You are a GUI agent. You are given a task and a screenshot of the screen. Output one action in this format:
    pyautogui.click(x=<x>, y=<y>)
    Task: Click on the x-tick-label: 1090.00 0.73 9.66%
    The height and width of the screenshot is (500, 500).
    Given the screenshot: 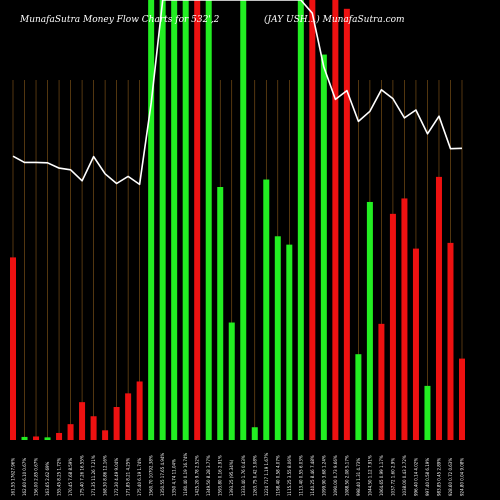 What is the action you would take?
    pyautogui.click(x=335, y=475)
    